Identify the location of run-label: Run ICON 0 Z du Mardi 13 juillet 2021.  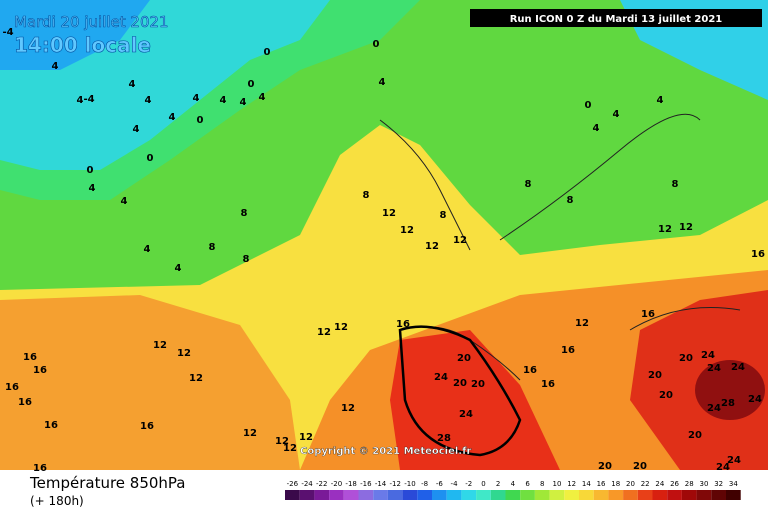
(616, 19).